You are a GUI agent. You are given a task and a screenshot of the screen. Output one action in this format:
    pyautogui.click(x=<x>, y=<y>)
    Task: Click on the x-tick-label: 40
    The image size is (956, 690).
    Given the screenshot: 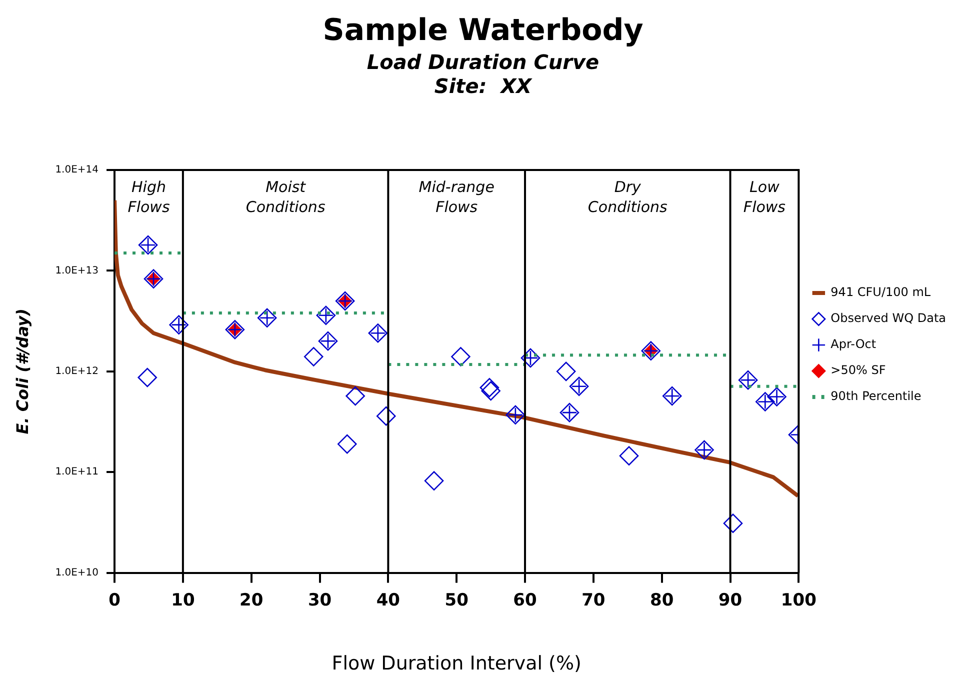 What is the action you would take?
    pyautogui.click(x=388, y=600)
    